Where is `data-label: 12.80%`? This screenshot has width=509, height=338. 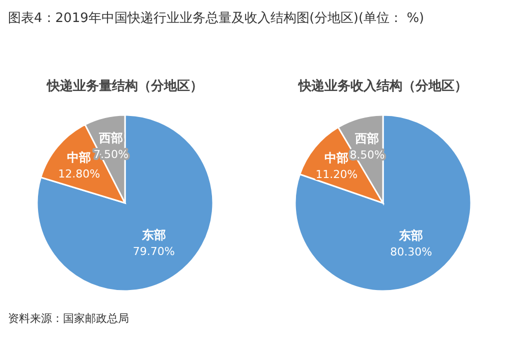
data-label: 12.80% is located at coordinates (79, 174).